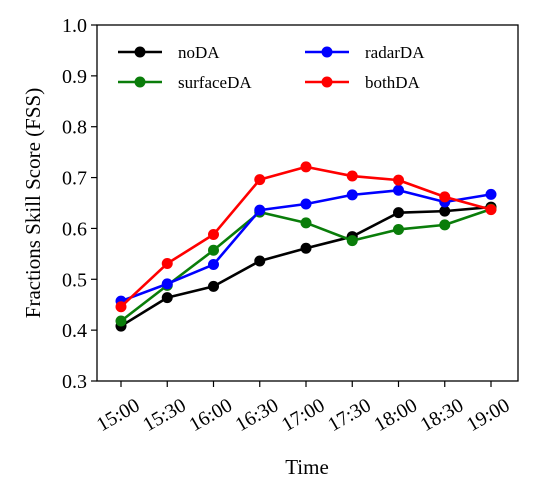 The height and width of the screenshot is (488, 550). I want to click on x-axis-label: Time, so click(307, 467).